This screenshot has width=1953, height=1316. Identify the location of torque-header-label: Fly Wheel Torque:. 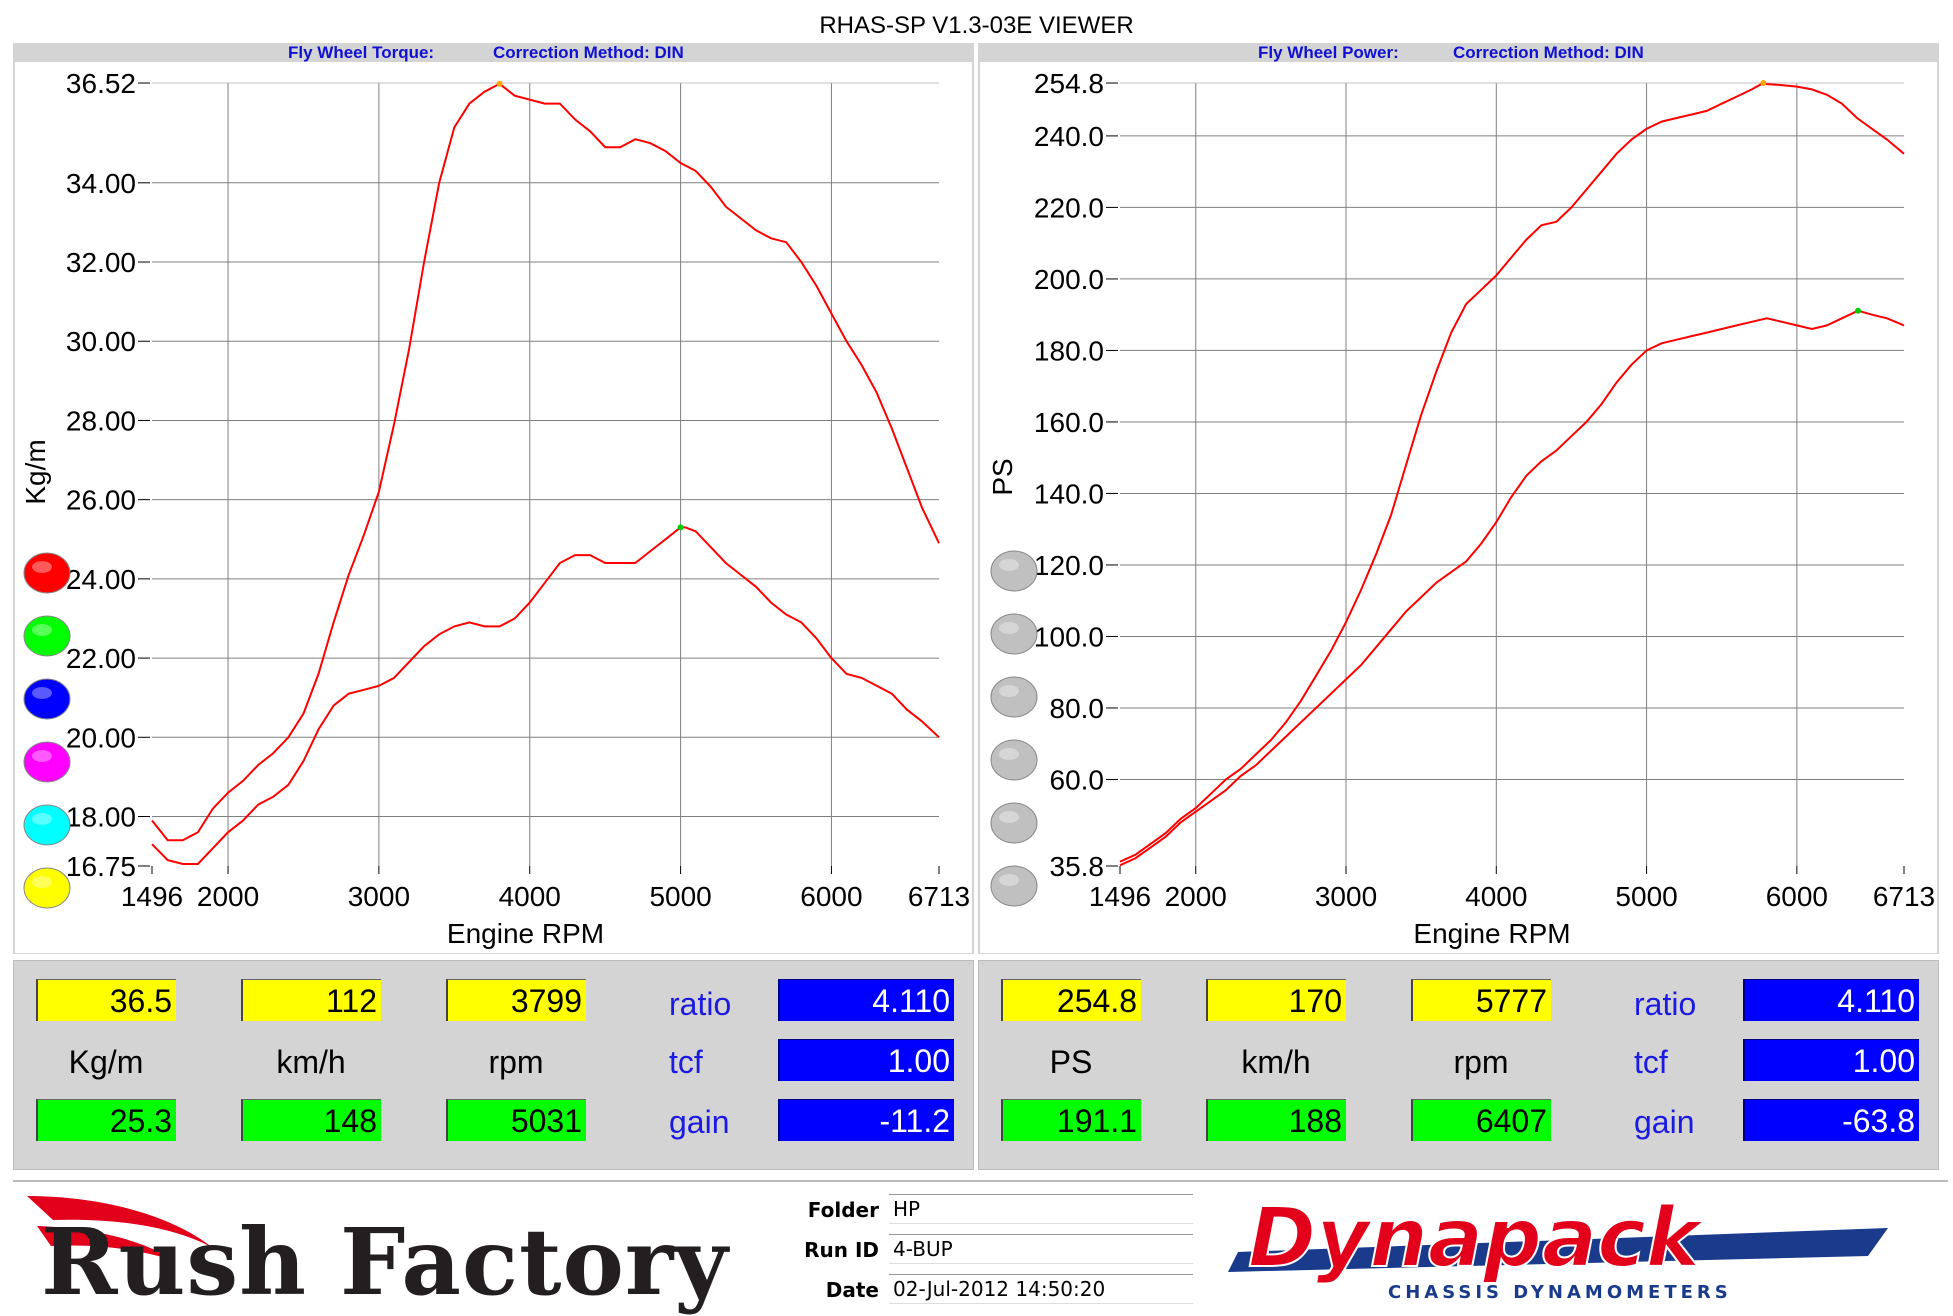
(361, 52).